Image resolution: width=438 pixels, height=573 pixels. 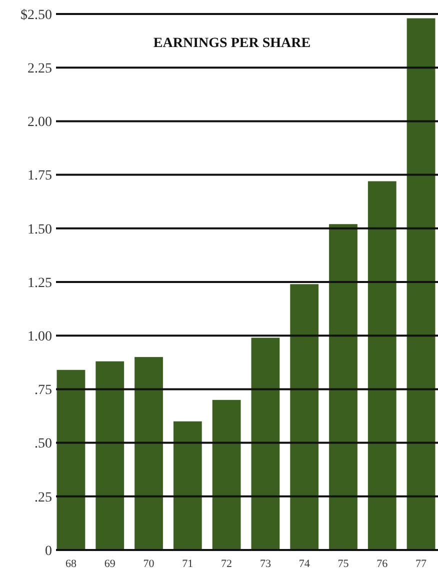 What do you see at coordinates (36, 15) in the screenshot?
I see `y-tick-label: $2.50` at bounding box center [36, 15].